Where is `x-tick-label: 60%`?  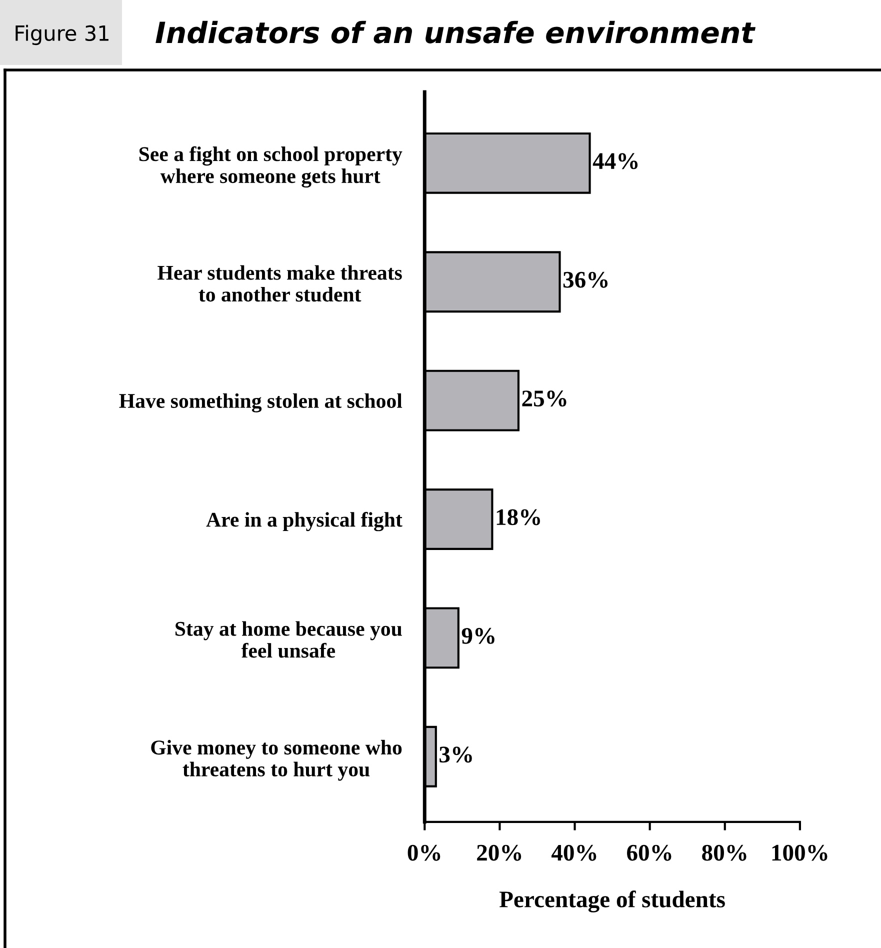
x-tick-label: 60% is located at coordinates (649, 852).